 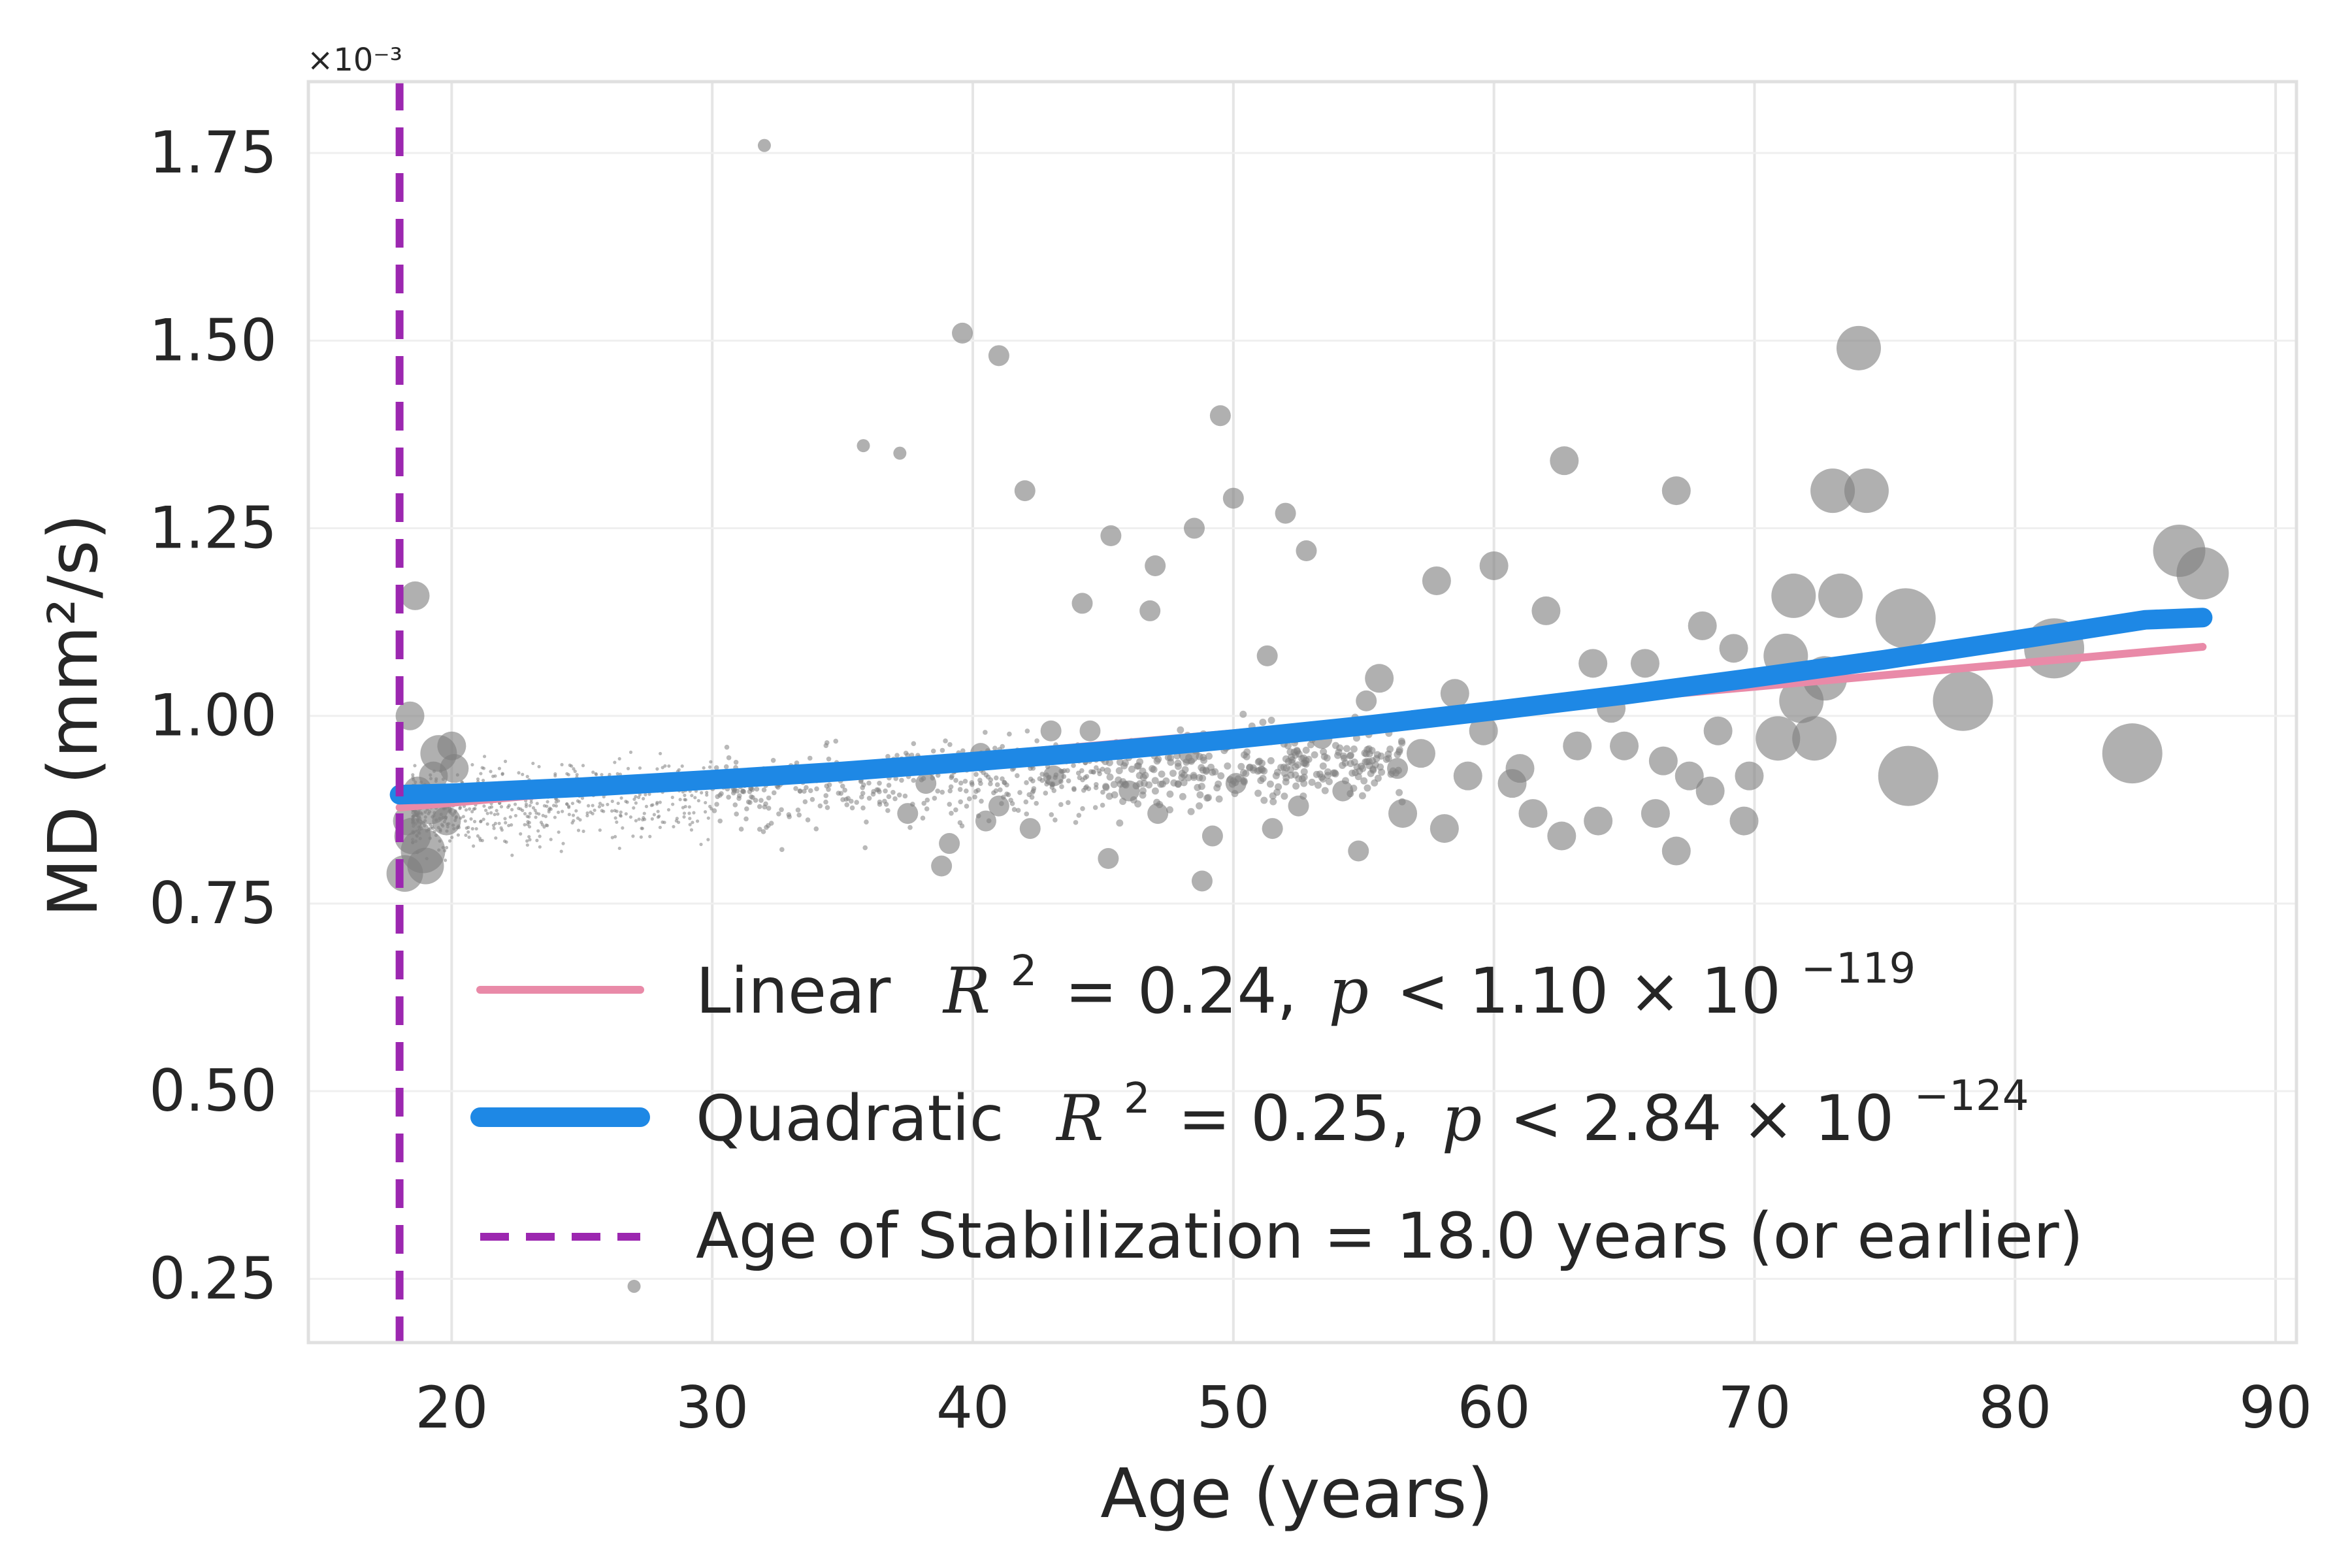 What do you see at coordinates (354, 60) in the screenshot?
I see `y-scale-label: ×10⁻³` at bounding box center [354, 60].